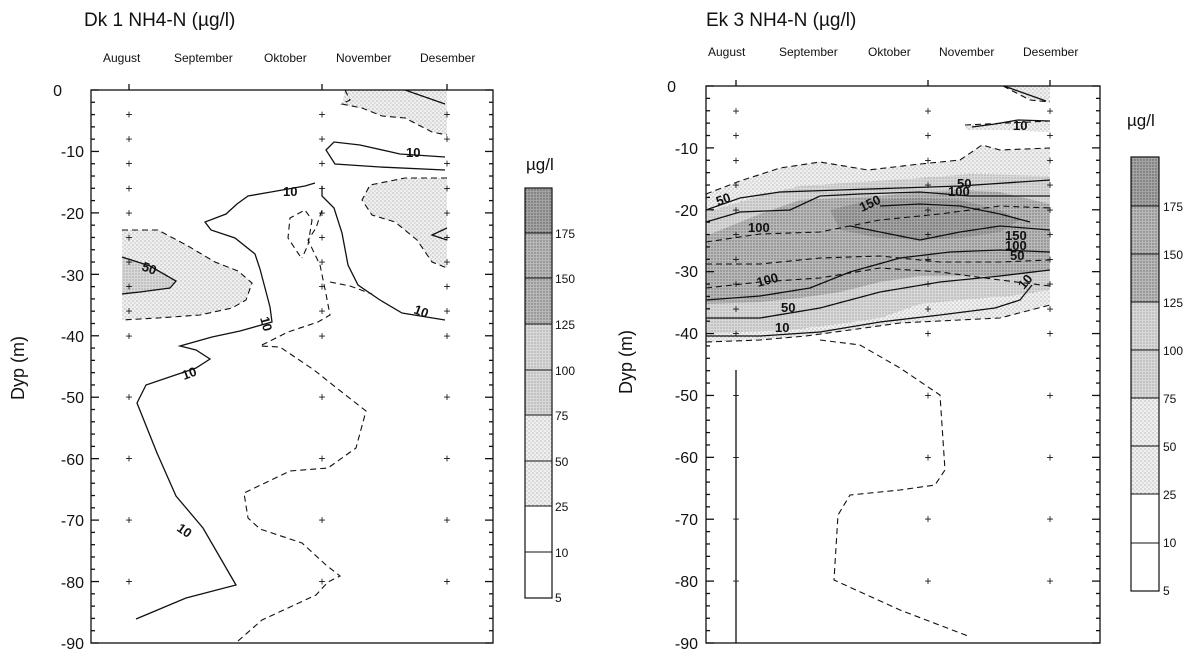 This screenshot has height=657, width=1198. What do you see at coordinates (72, 214) in the screenshot?
I see `y-tick-label: -20` at bounding box center [72, 214].